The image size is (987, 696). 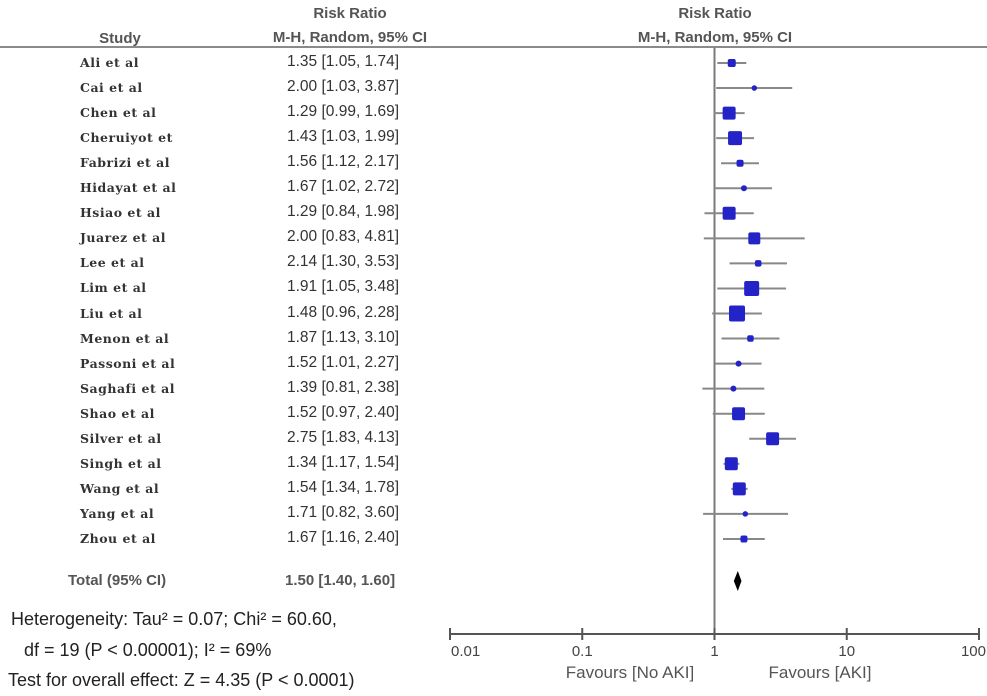 What do you see at coordinates (343, 137) in the screenshot?
I see `study-risk-ratio: 1.43 [1.03, 1.99]` at bounding box center [343, 137].